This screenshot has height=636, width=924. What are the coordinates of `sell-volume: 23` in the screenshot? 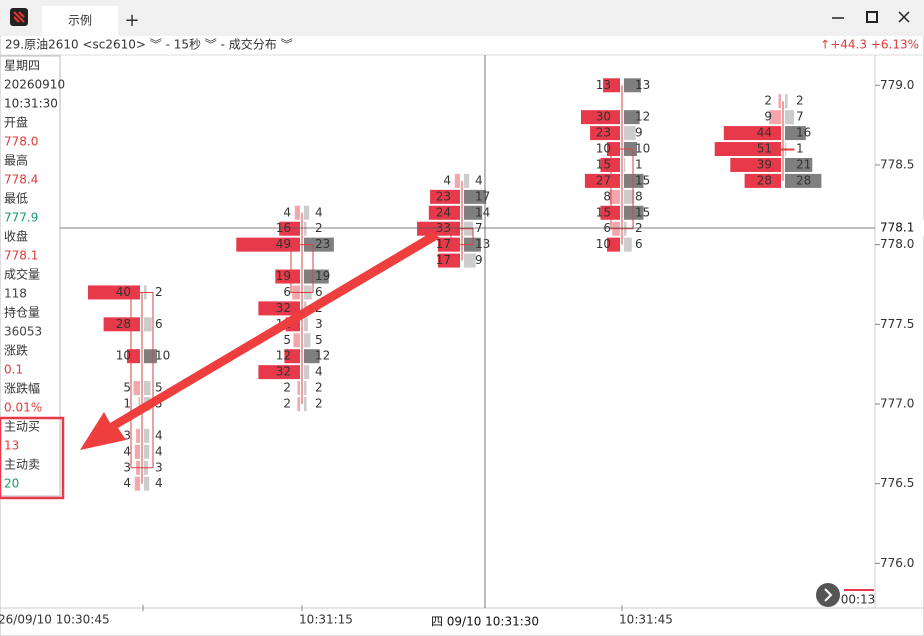 It's located at (443, 196).